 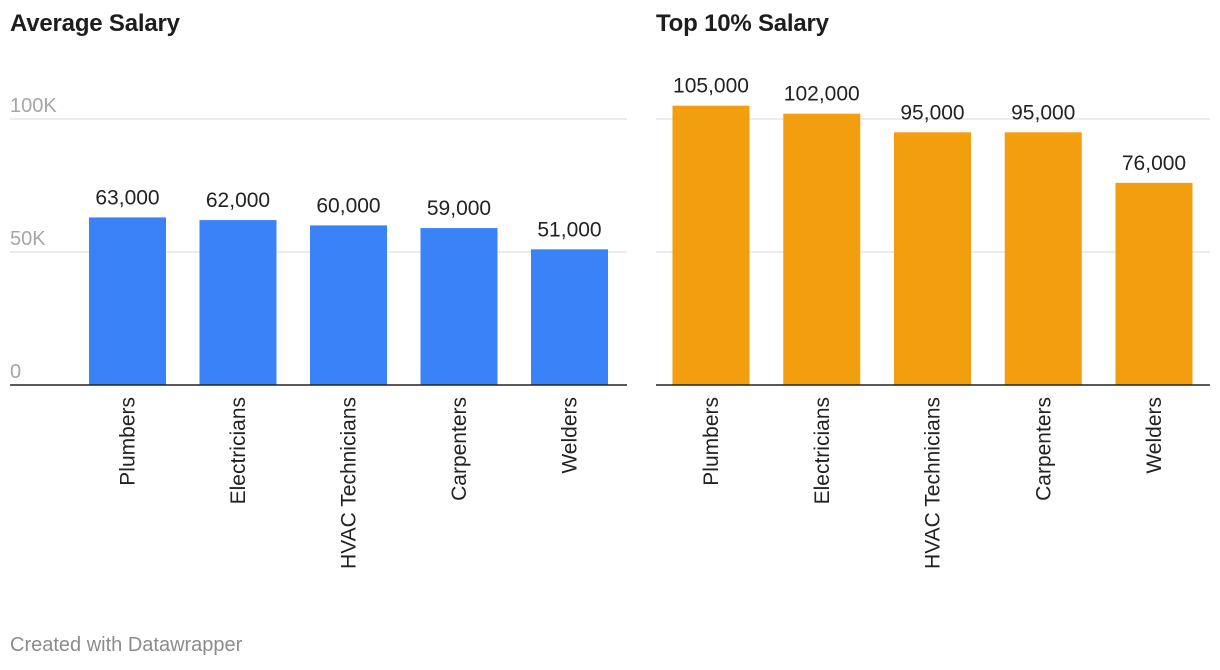 What do you see at coordinates (742, 23) in the screenshot?
I see `chart-title: Top 10% Salary` at bounding box center [742, 23].